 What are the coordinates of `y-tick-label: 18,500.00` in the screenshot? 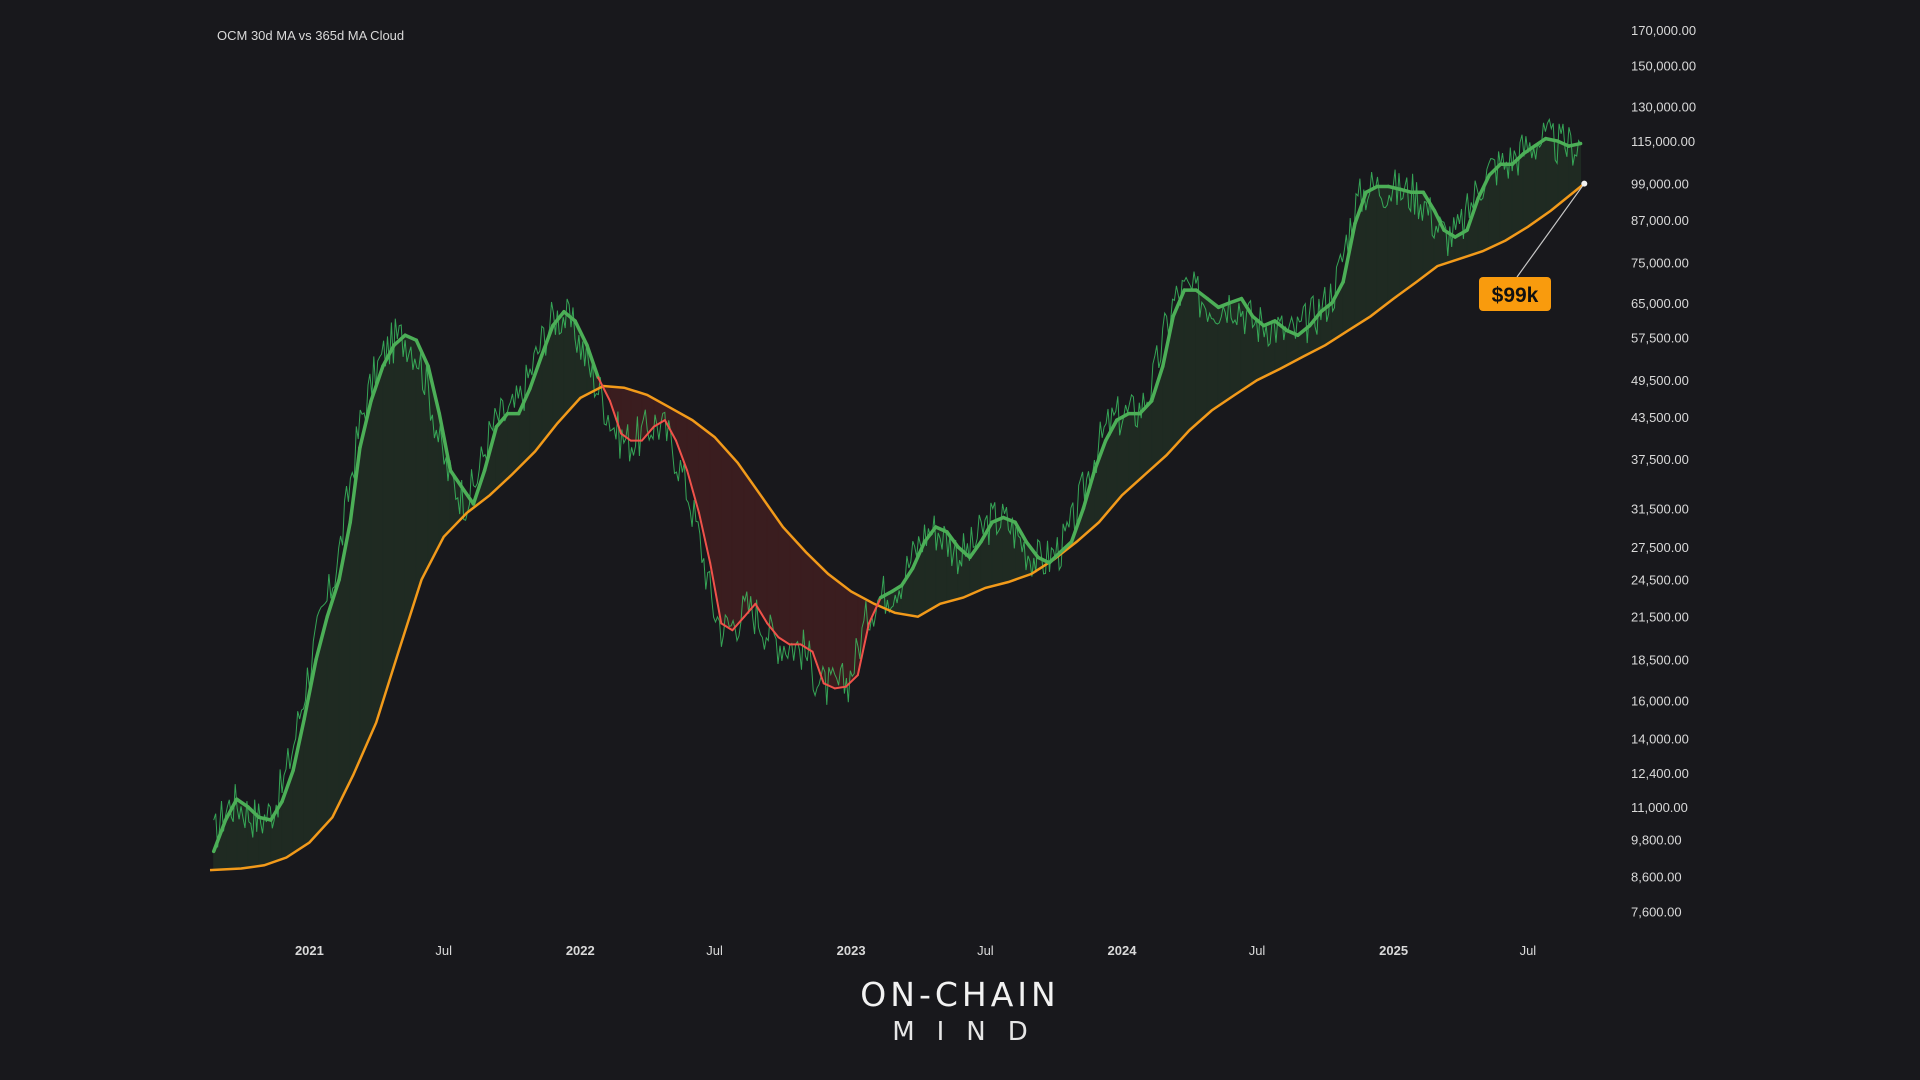 It's located at (1660, 659).